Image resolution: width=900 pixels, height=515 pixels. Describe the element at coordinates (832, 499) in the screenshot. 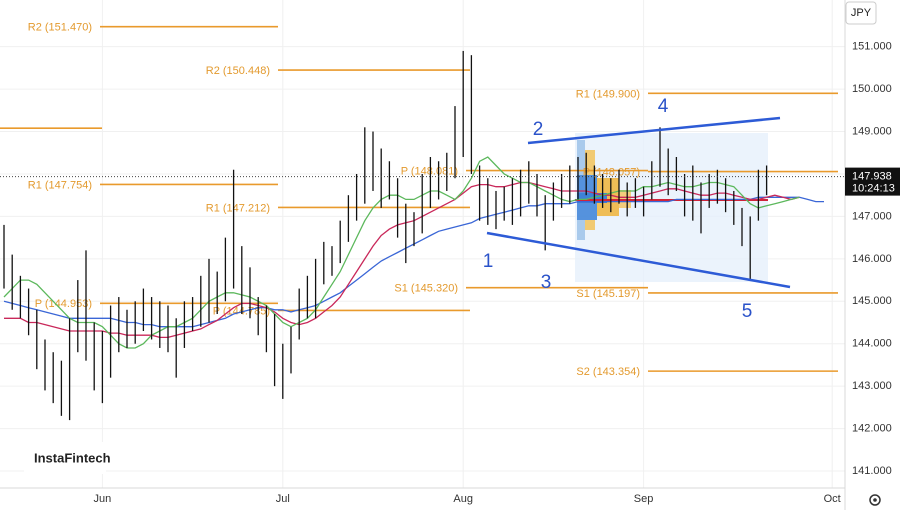

I see `x-tick-label: Oct` at that location.